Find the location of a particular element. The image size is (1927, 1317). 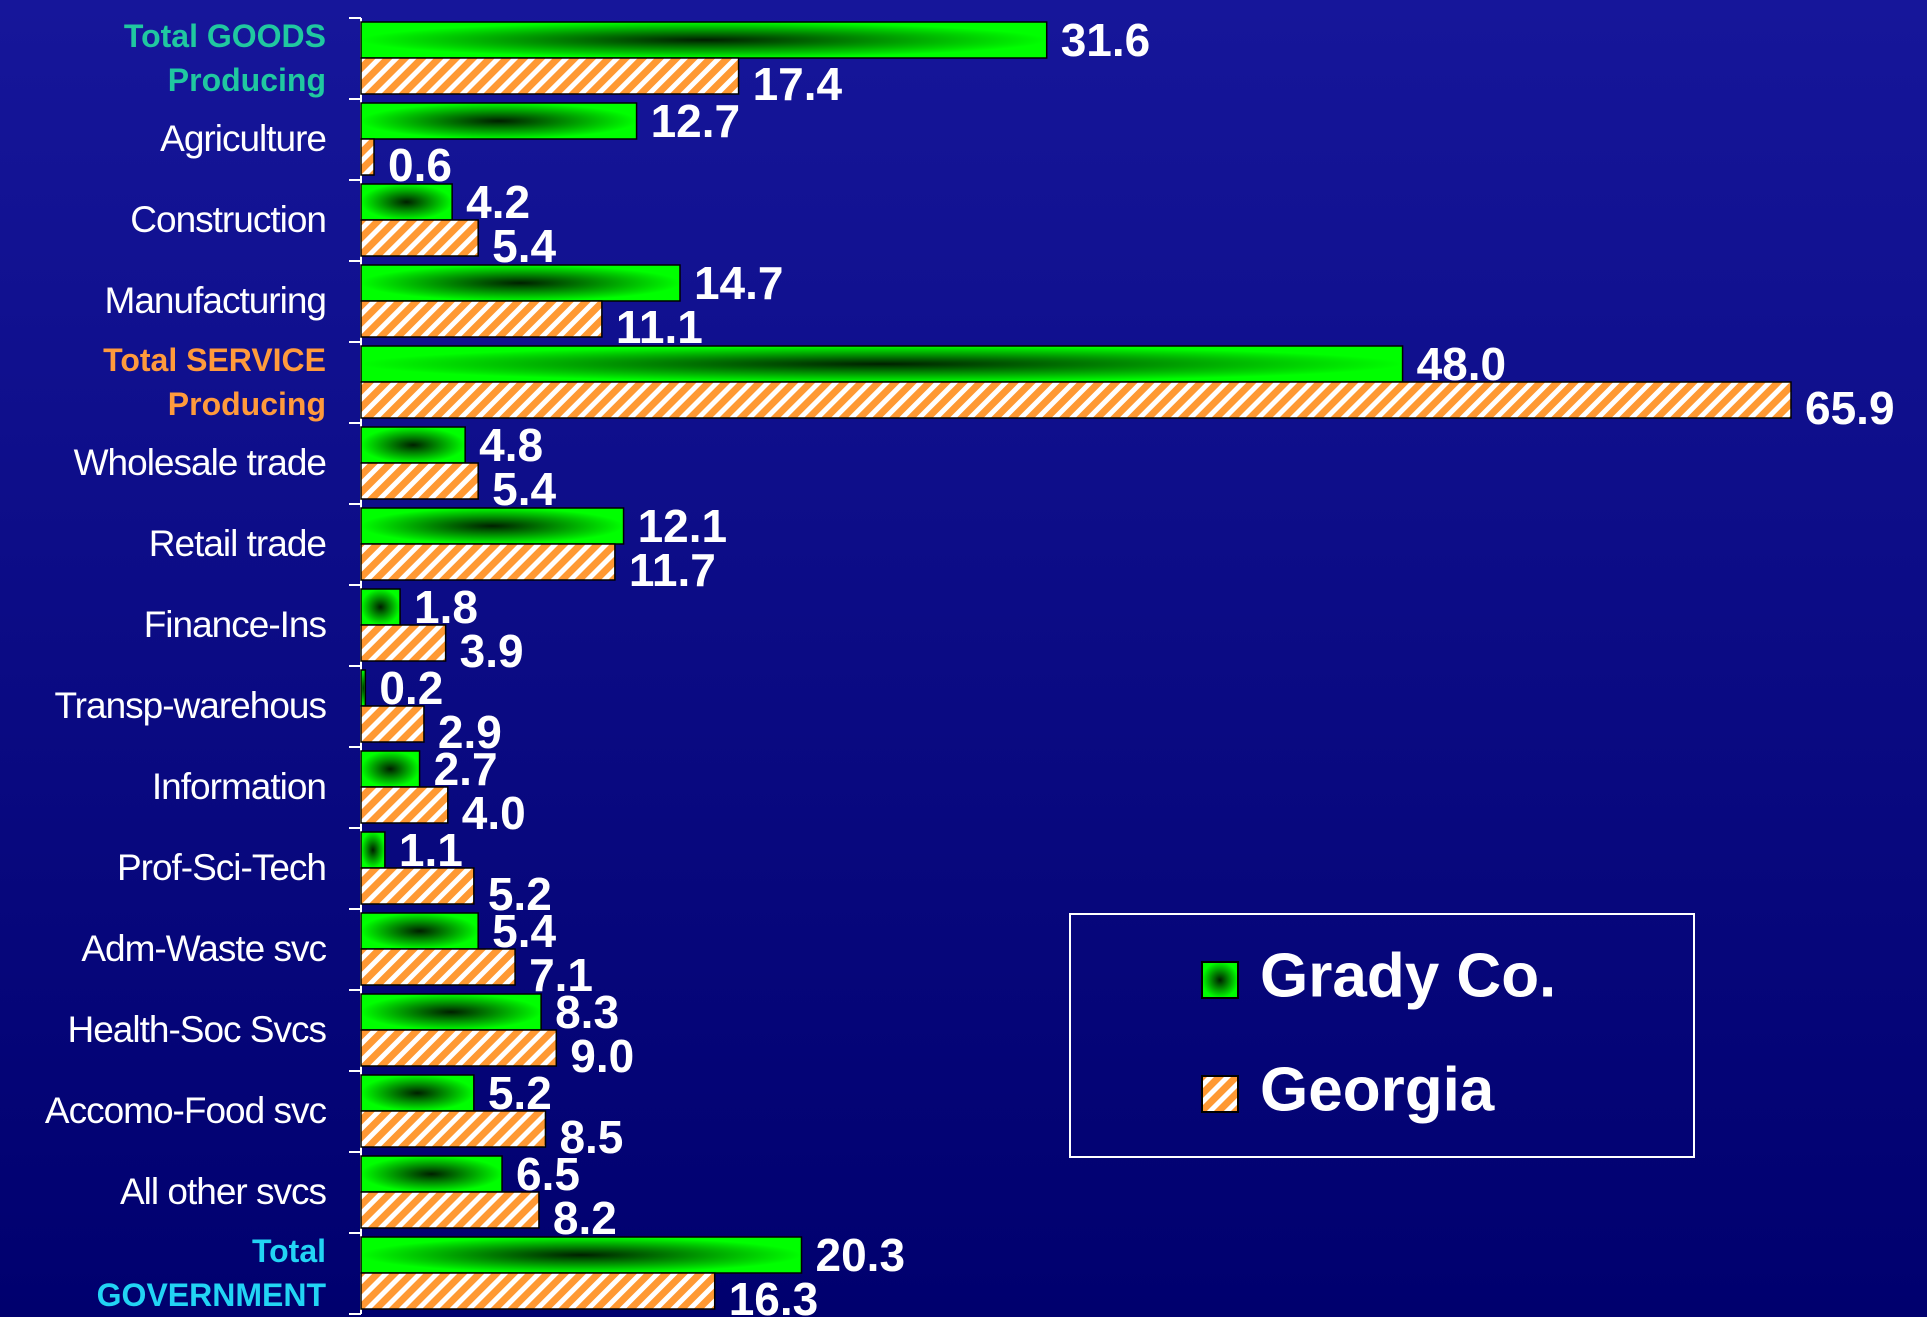

value-label: 20.3 is located at coordinates (861, 1255).